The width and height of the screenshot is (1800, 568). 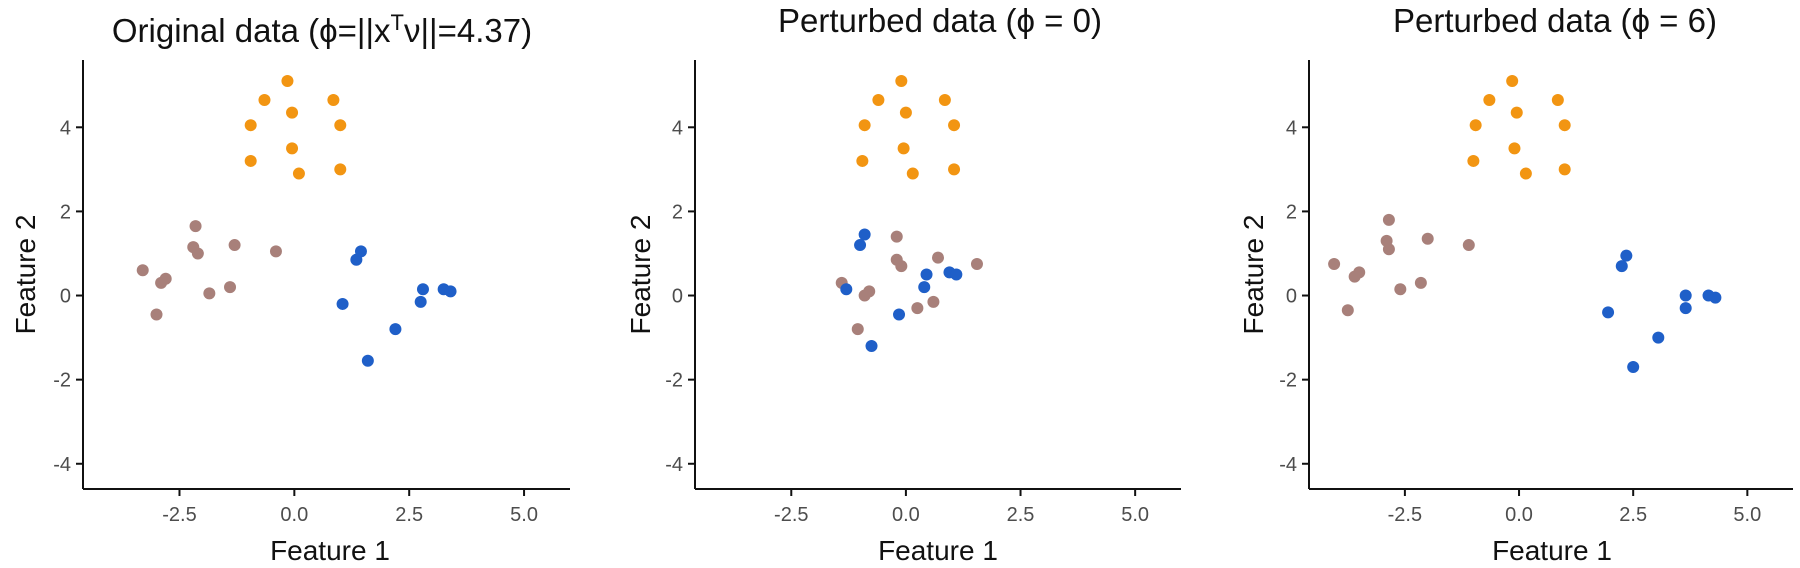 I want to click on panel-3-title: Perturbed data (ϕ = 6), so click(x=1555, y=20).